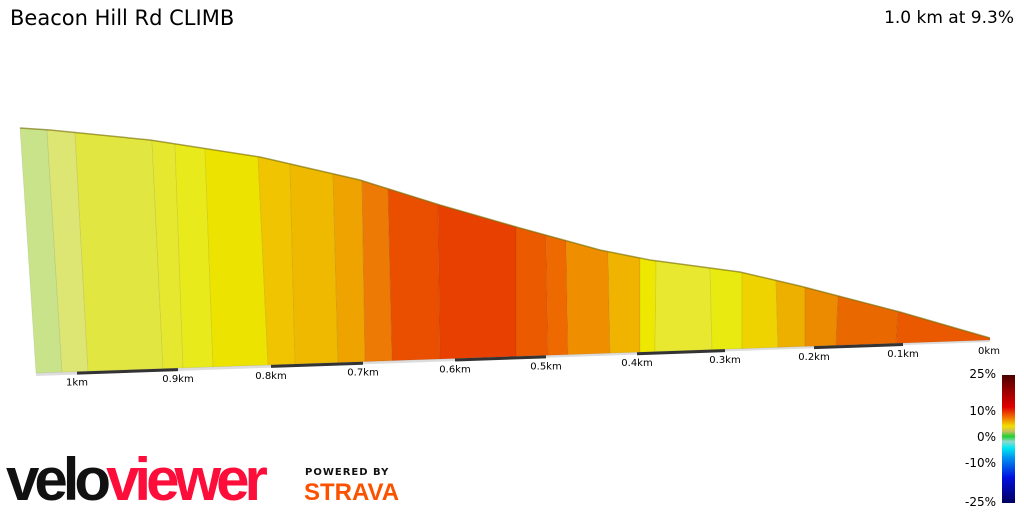 This screenshot has width=1024, height=513. Describe the element at coordinates (724, 360) in the screenshot. I see `x-tick-label: 0.3km` at that location.